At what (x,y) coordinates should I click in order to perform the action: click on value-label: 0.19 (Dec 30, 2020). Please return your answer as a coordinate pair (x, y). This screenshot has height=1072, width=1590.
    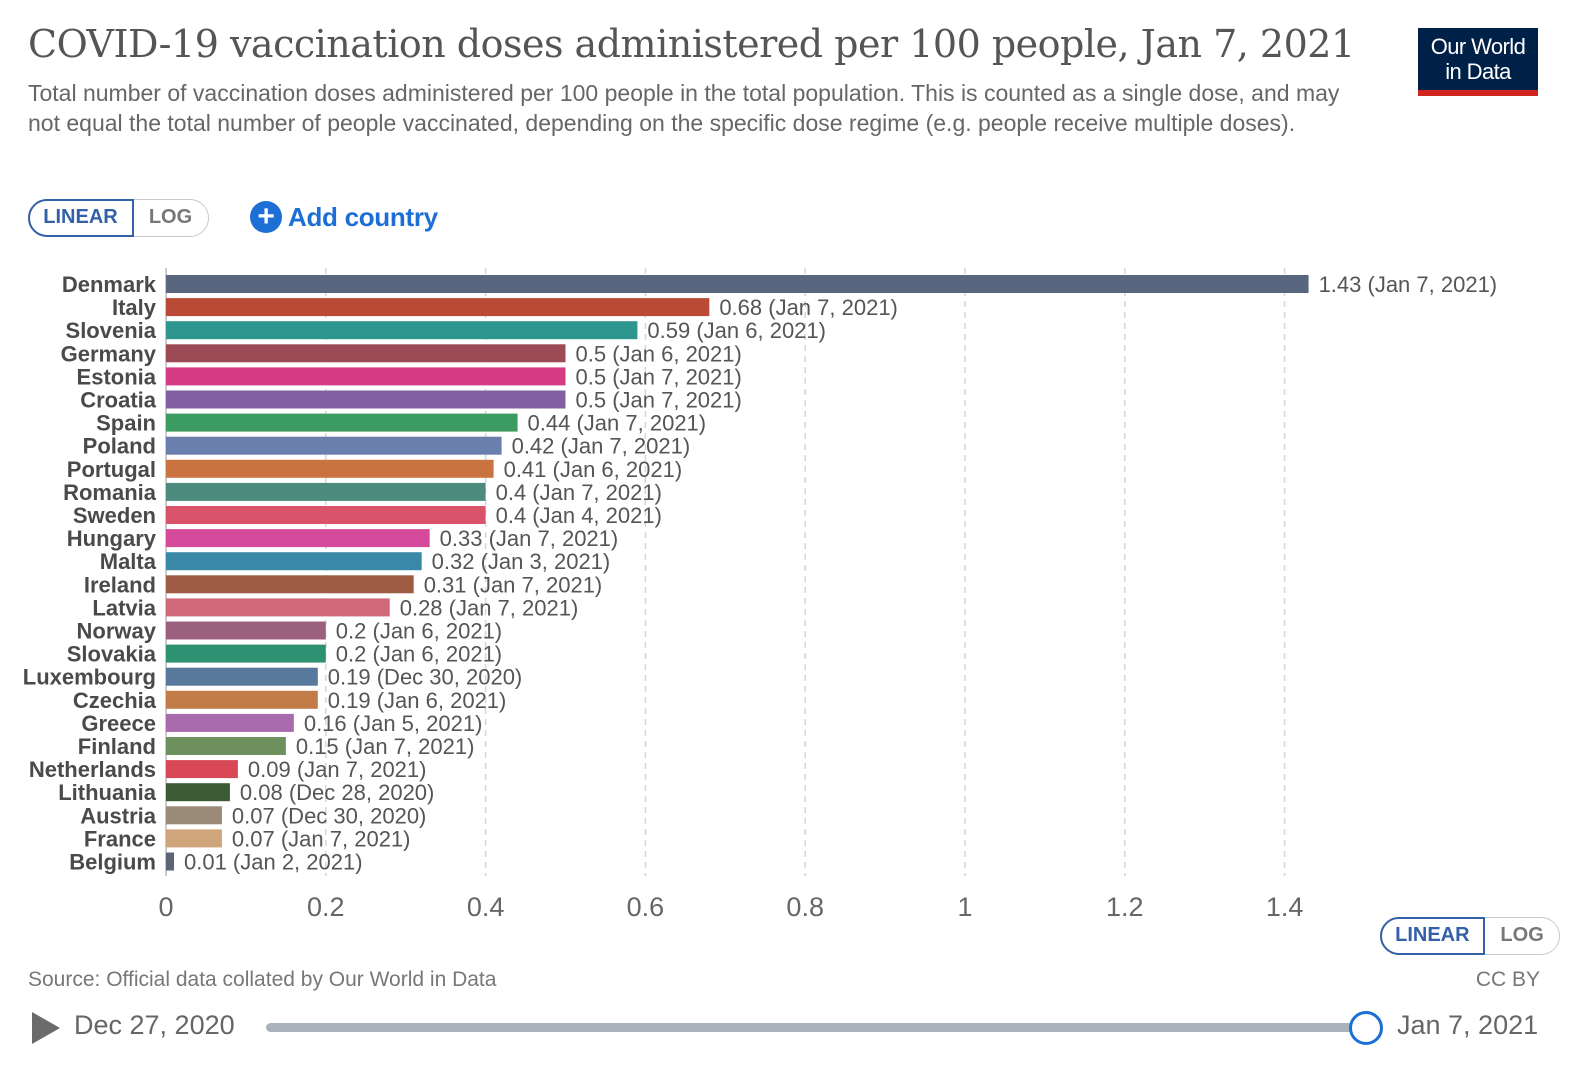
    Looking at the image, I should click on (425, 677).